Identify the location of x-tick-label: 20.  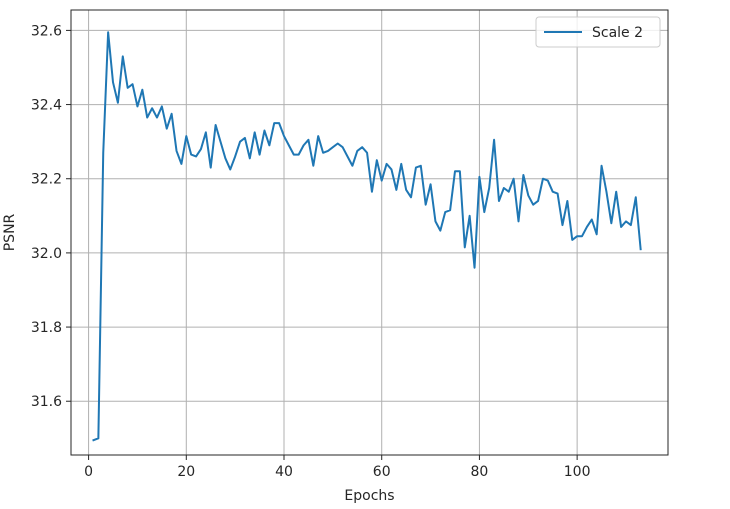
(186, 472).